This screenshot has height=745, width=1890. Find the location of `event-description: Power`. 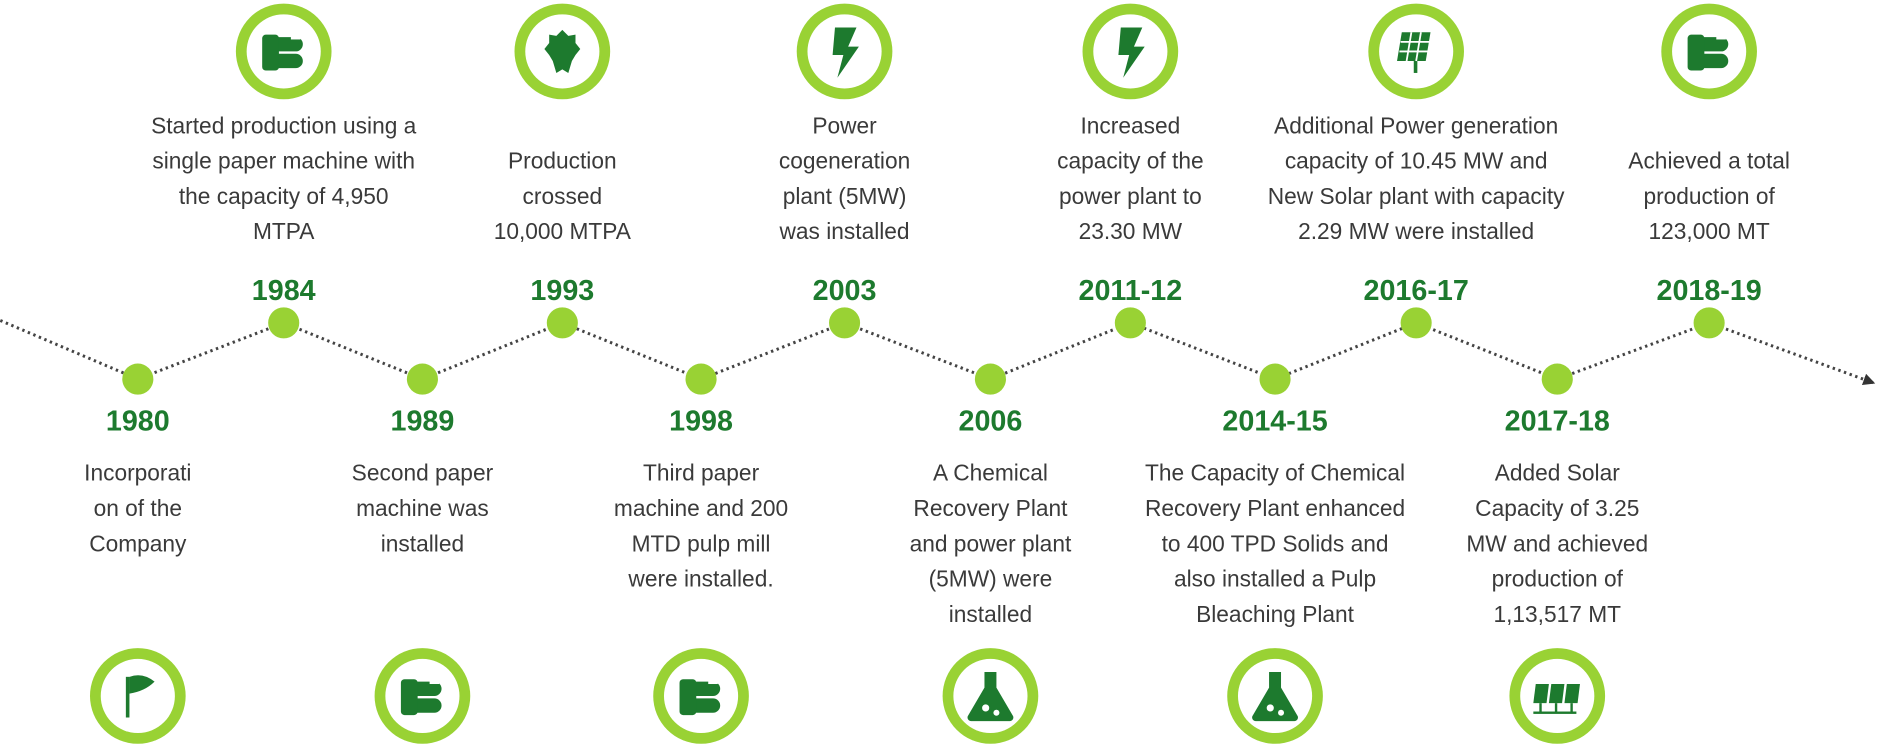

event-description: Power is located at coordinates (844, 125).